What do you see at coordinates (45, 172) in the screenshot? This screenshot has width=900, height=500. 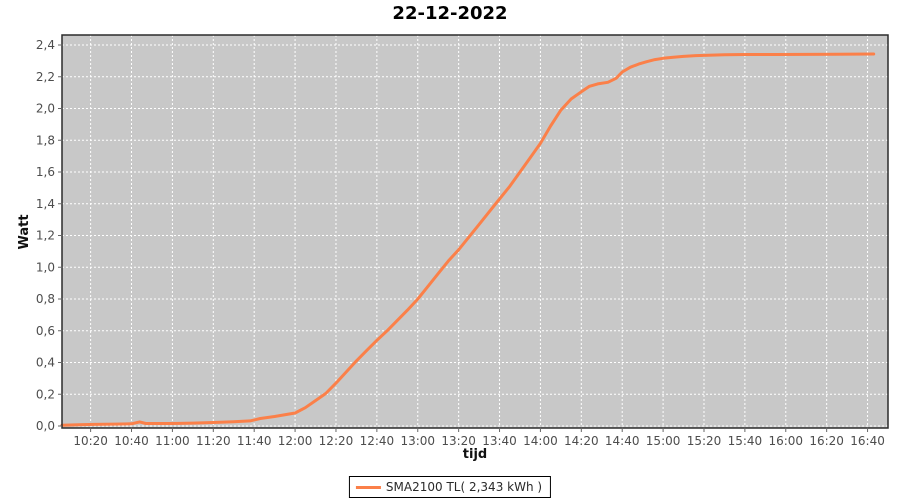 I see `y-tick-label: 1,6` at bounding box center [45, 172].